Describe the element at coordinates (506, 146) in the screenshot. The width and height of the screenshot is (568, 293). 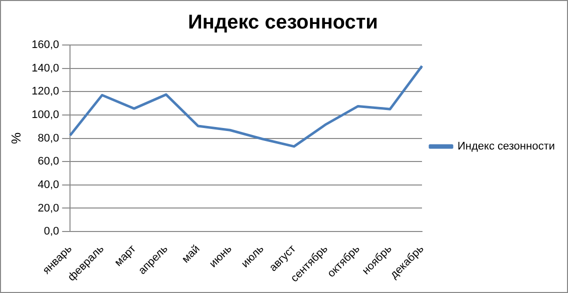
I see `legend-label: Индекс сезонности` at that location.